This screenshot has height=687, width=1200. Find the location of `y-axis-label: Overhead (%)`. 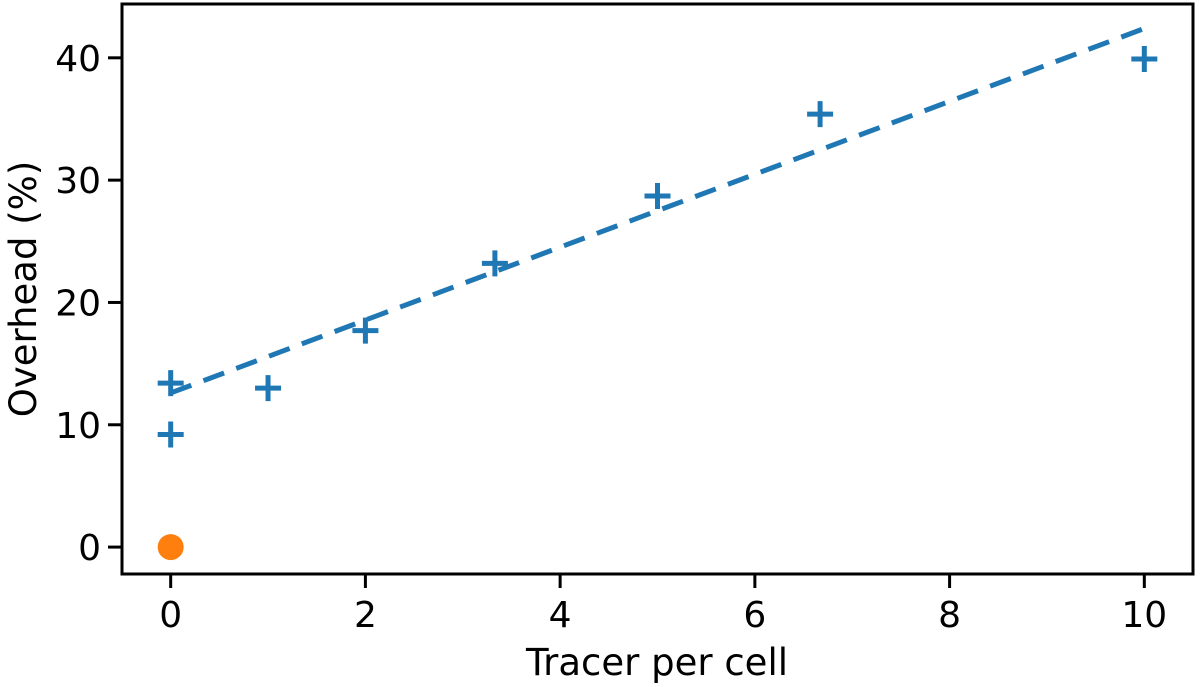

y-axis-label: Overhead (%) is located at coordinates (23, 289).